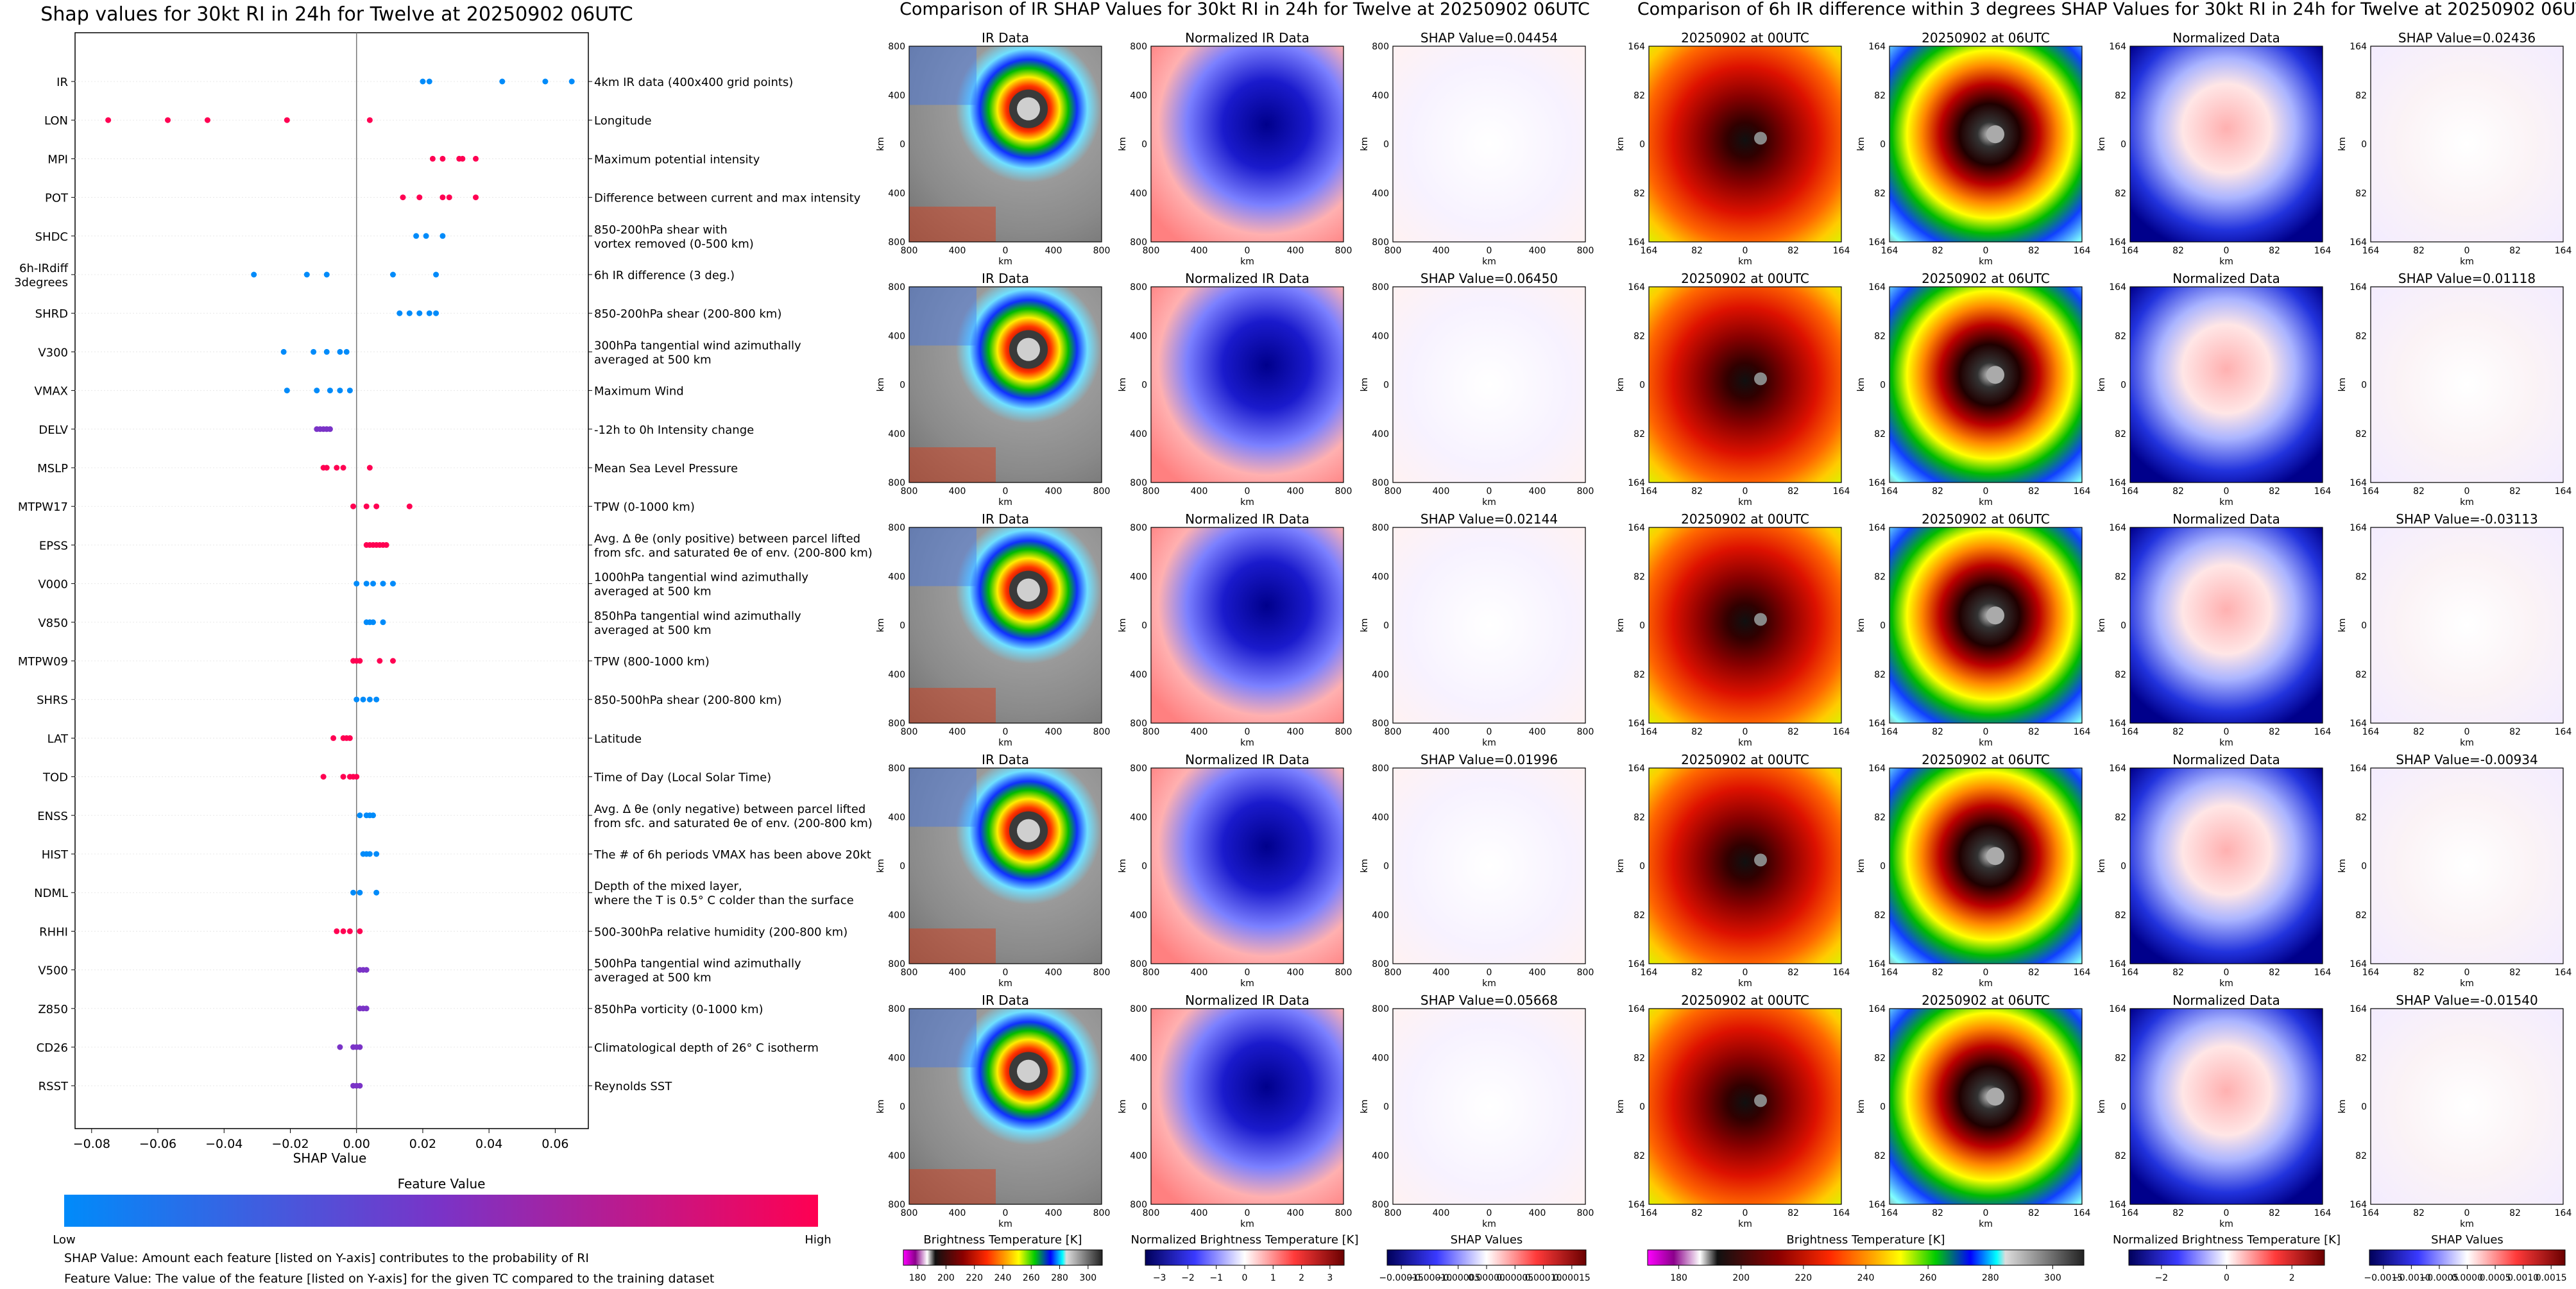 The width and height of the screenshot is (2576, 1289). What do you see at coordinates (2162, 1278) in the screenshot?
I see `colorbar-tick-label: −2` at bounding box center [2162, 1278].